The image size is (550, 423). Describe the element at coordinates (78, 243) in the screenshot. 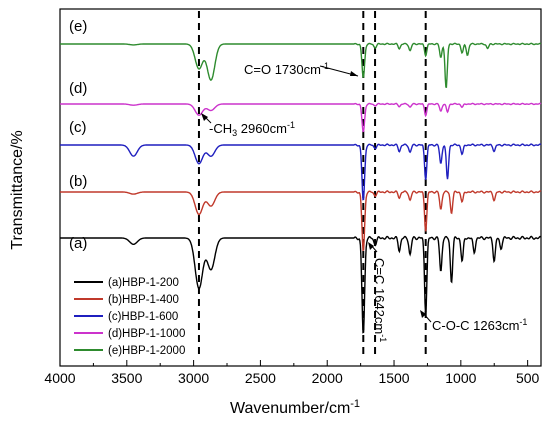

I see `panel-label-0: (a)` at that location.